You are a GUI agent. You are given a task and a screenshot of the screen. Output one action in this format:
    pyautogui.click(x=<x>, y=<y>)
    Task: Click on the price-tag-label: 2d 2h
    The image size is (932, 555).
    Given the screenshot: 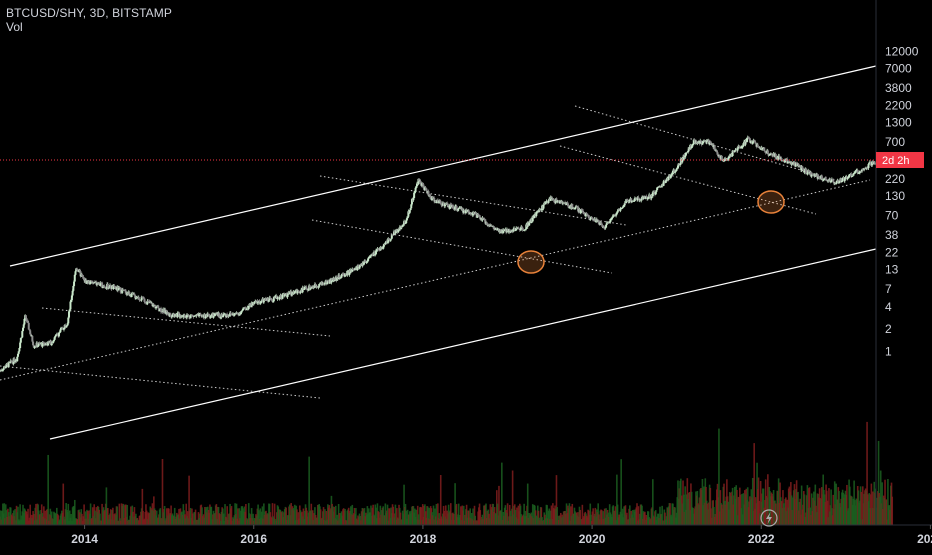 What is the action you would take?
    pyautogui.click(x=896, y=161)
    